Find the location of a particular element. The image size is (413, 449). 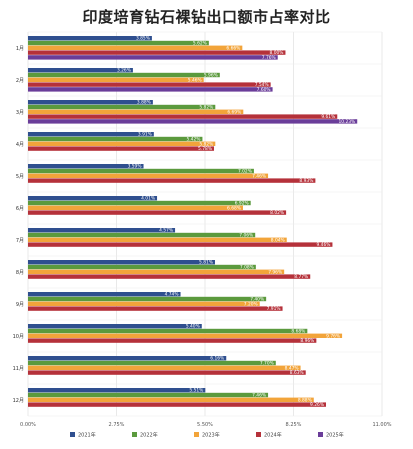

data-label: 8.68% is located at coordinates (298, 332).